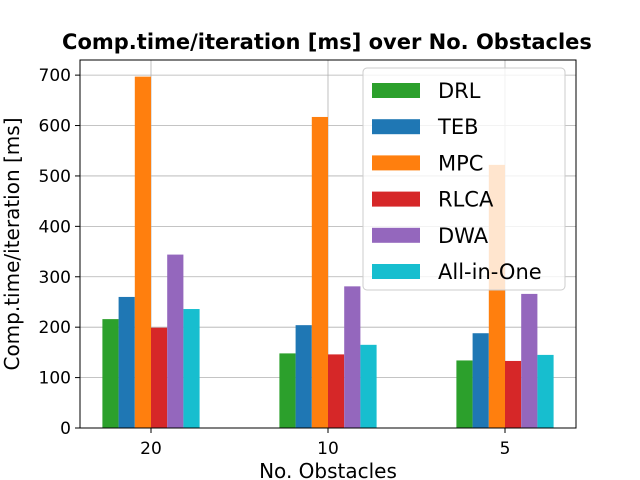  What do you see at coordinates (328, 449) in the screenshot?
I see `x-tick-label: 10` at bounding box center [328, 449].